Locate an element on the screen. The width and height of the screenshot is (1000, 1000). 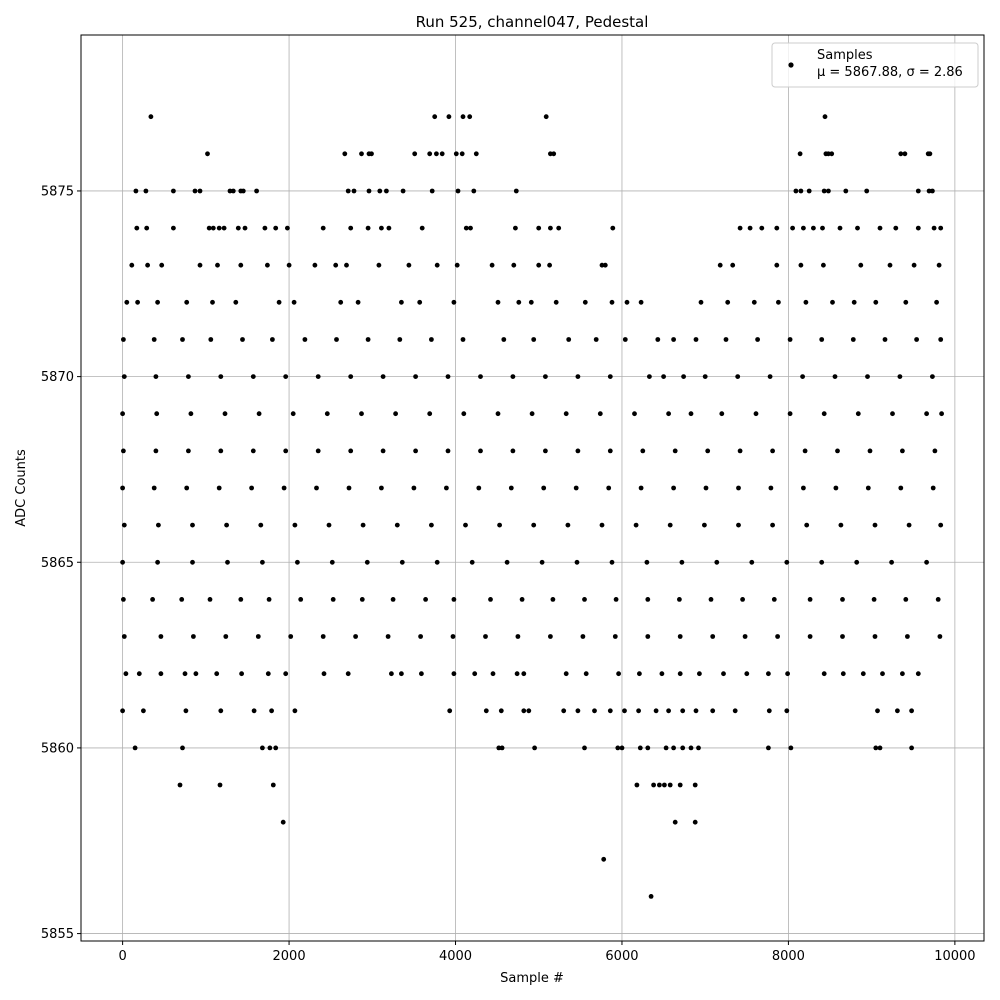
y-tick-label: 5865 is located at coordinates (57, 563).